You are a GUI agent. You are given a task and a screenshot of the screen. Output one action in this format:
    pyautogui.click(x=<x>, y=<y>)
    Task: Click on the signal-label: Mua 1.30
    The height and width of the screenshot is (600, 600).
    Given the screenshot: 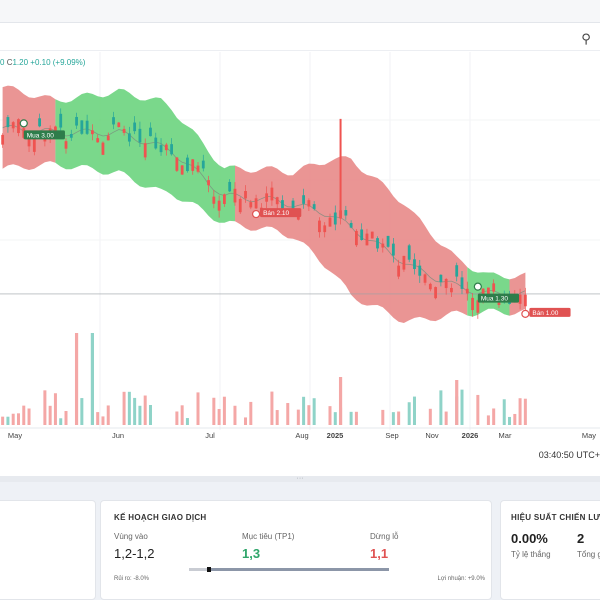 What is the action you would take?
    pyautogui.click(x=494, y=299)
    